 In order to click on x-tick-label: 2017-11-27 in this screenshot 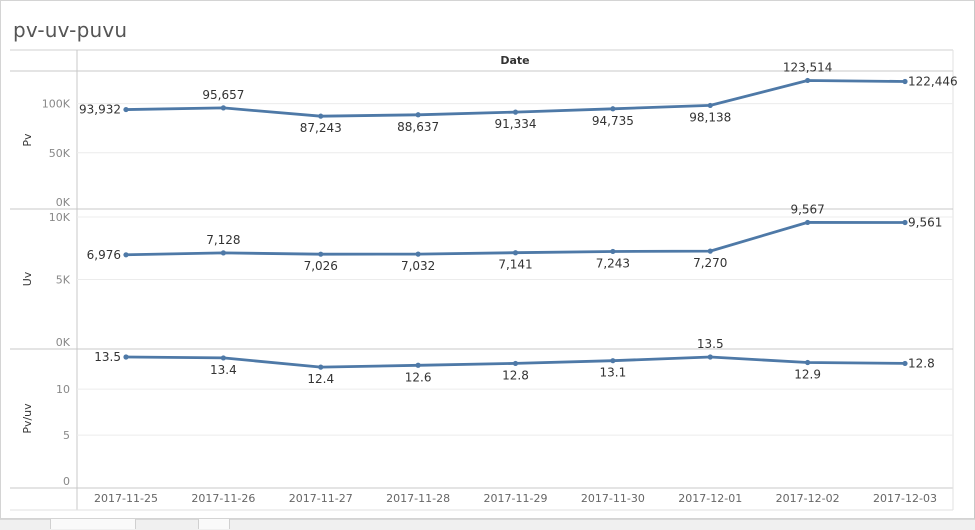, I will do `click(321, 498)`.